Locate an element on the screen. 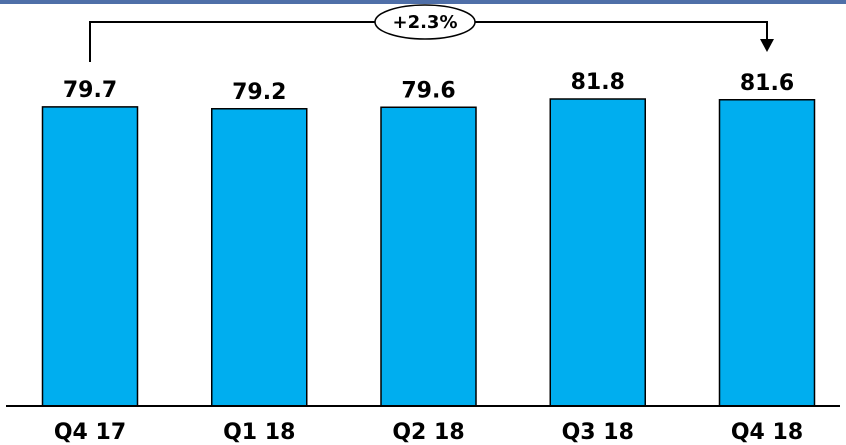 The width and height of the screenshot is (846, 445). value-label: 79.6 is located at coordinates (428, 90).